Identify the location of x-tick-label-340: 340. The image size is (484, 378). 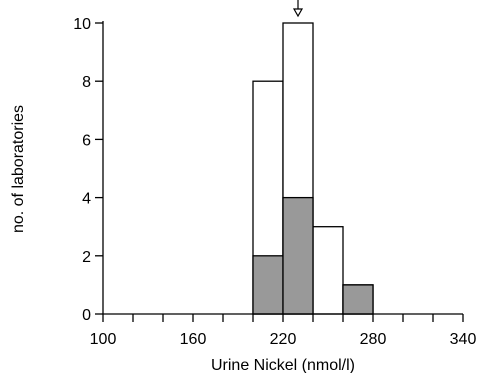
(463, 339).